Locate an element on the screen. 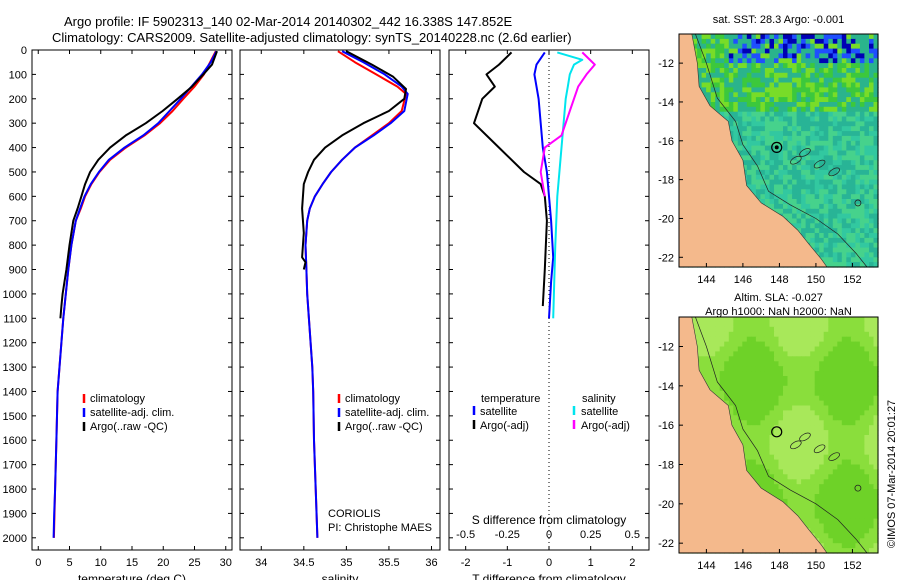  y-tick-label: 1700 is located at coordinates (15, 466).